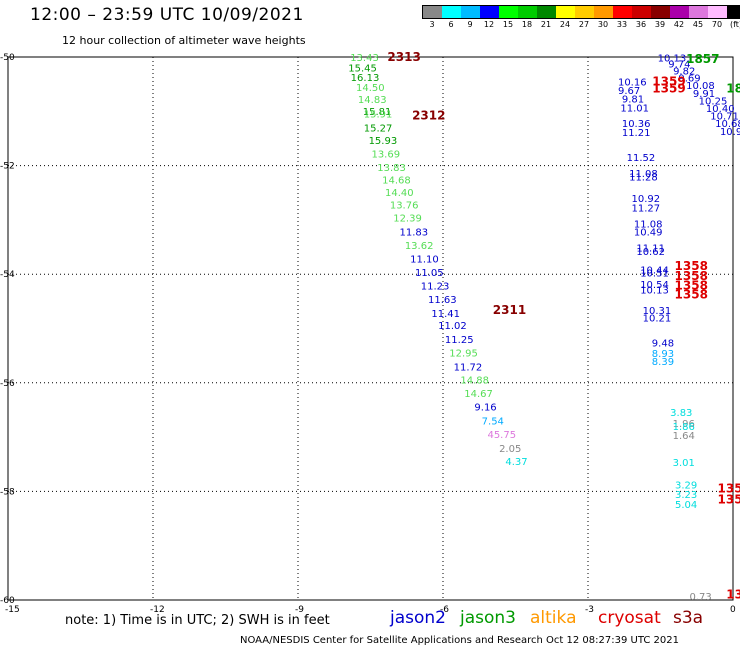 The width and height of the screenshot is (740, 650). I want to click on x-tick-label: 0, so click(733, 610).